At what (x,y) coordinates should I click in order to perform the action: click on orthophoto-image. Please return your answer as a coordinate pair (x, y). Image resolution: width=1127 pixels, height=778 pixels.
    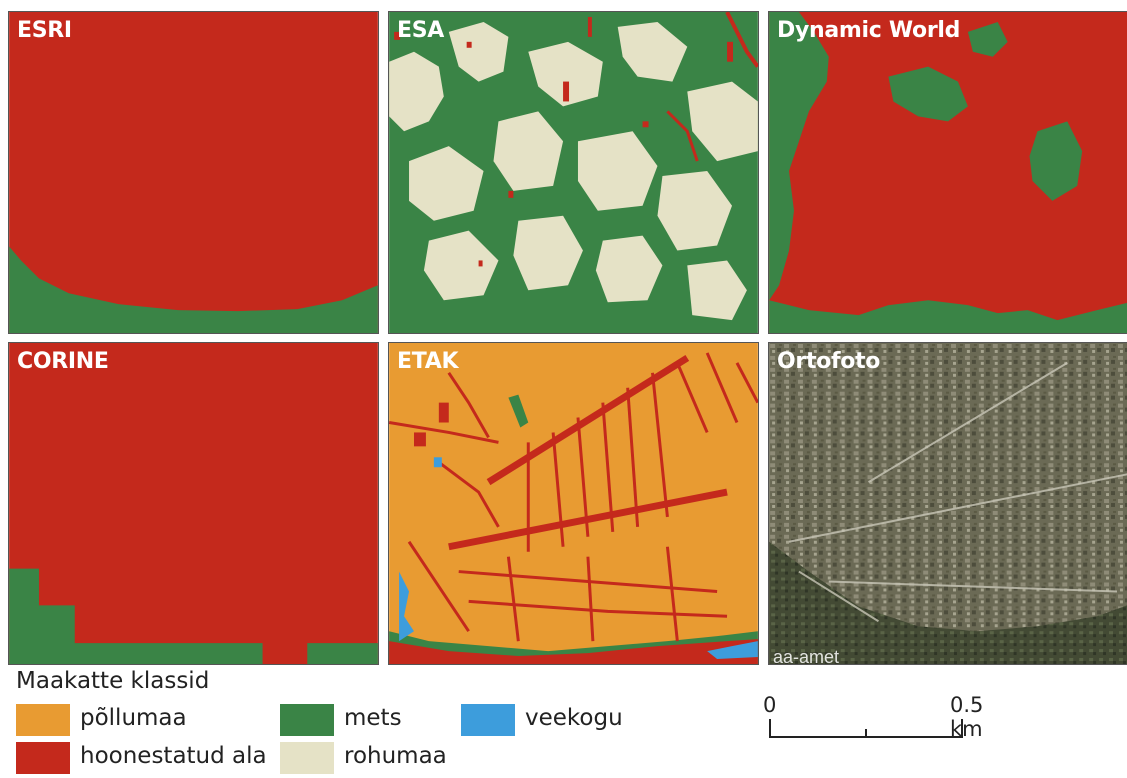
    Looking at the image, I should click on (948, 503).